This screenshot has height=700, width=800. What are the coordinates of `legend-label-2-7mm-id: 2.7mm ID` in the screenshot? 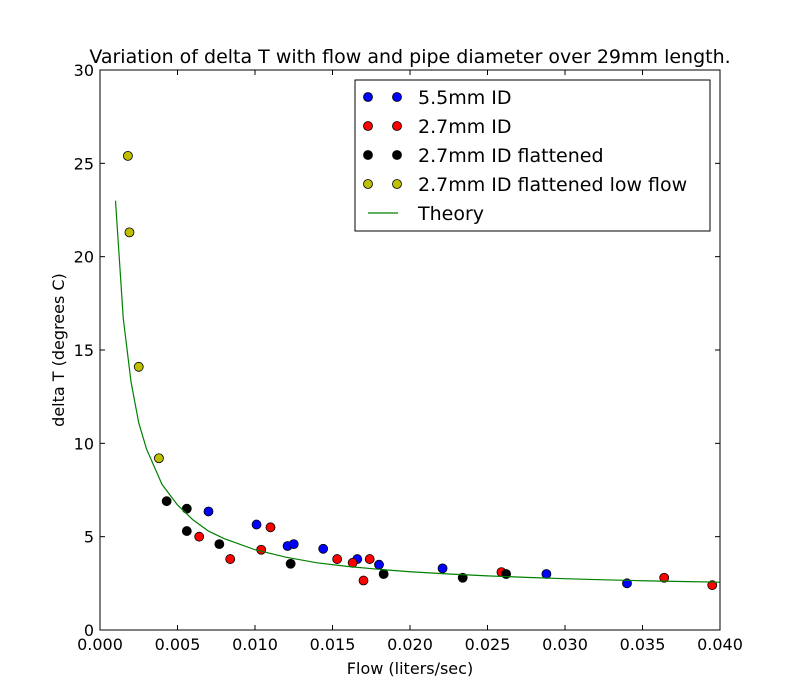 It's located at (465, 127).